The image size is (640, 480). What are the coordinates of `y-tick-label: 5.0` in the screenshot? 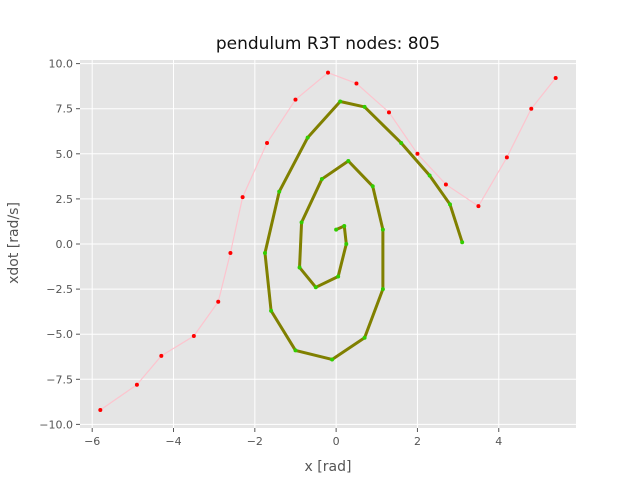 It's located at (65, 154).